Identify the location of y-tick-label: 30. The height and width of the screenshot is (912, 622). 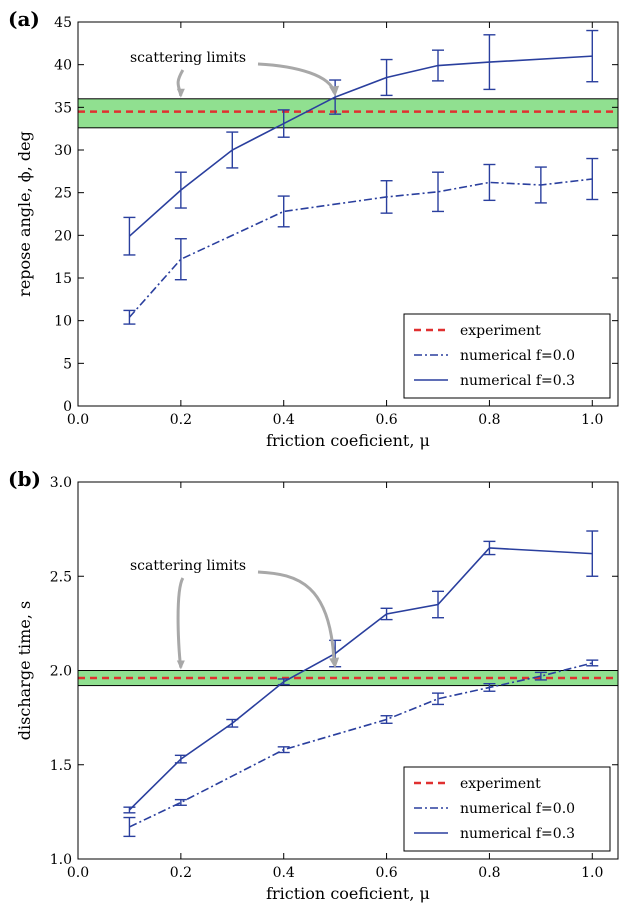
(63, 151).